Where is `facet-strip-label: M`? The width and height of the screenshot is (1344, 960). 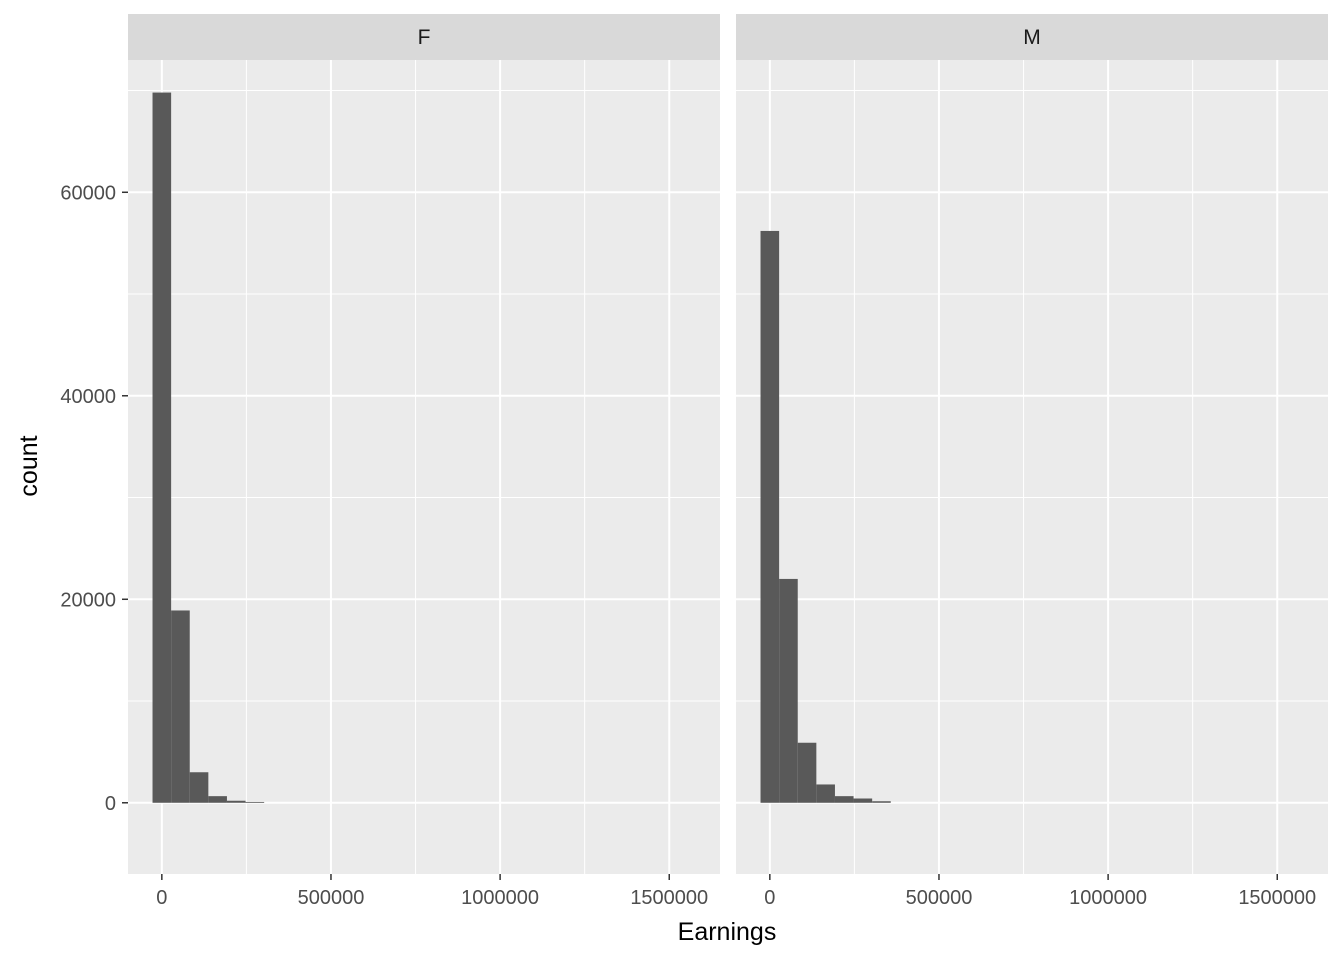
facet-strip-label: M is located at coordinates (1032, 37).